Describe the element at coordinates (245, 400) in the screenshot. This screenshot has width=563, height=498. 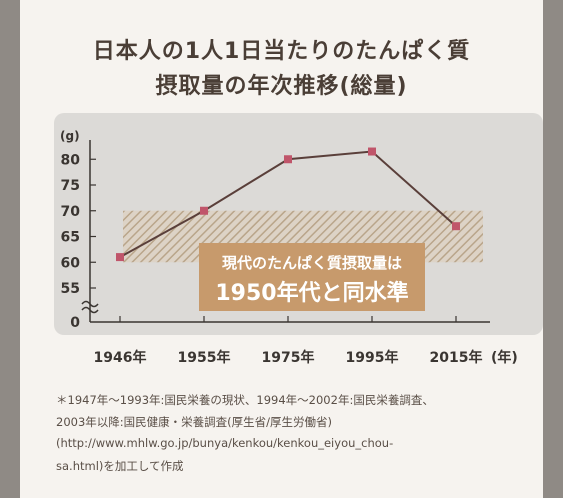
I see `source-note-line1: ＊1947年～1993年:国民栄養の現状、1994年～2002年:国民栄養調査、` at that location.